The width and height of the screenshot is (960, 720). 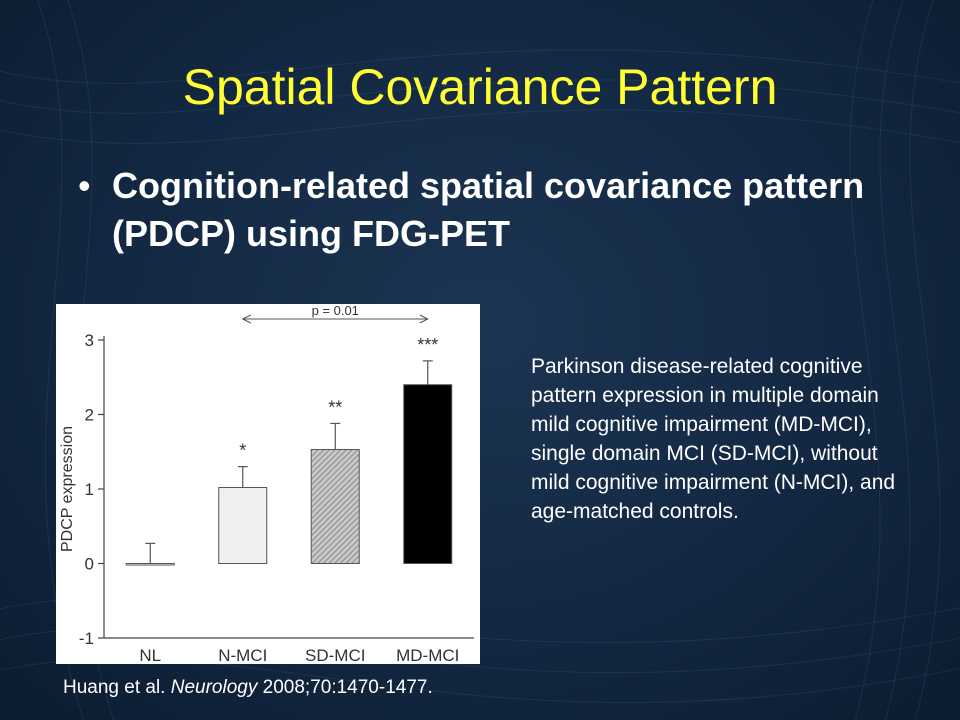 What do you see at coordinates (117, 687) in the screenshot?
I see `citation-authors: Huang et al.` at bounding box center [117, 687].